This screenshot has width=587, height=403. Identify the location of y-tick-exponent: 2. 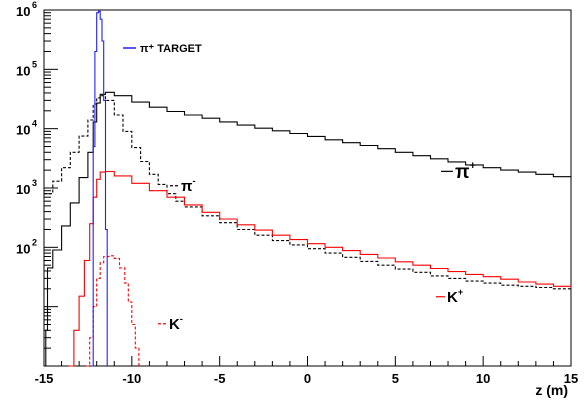
(34, 242).